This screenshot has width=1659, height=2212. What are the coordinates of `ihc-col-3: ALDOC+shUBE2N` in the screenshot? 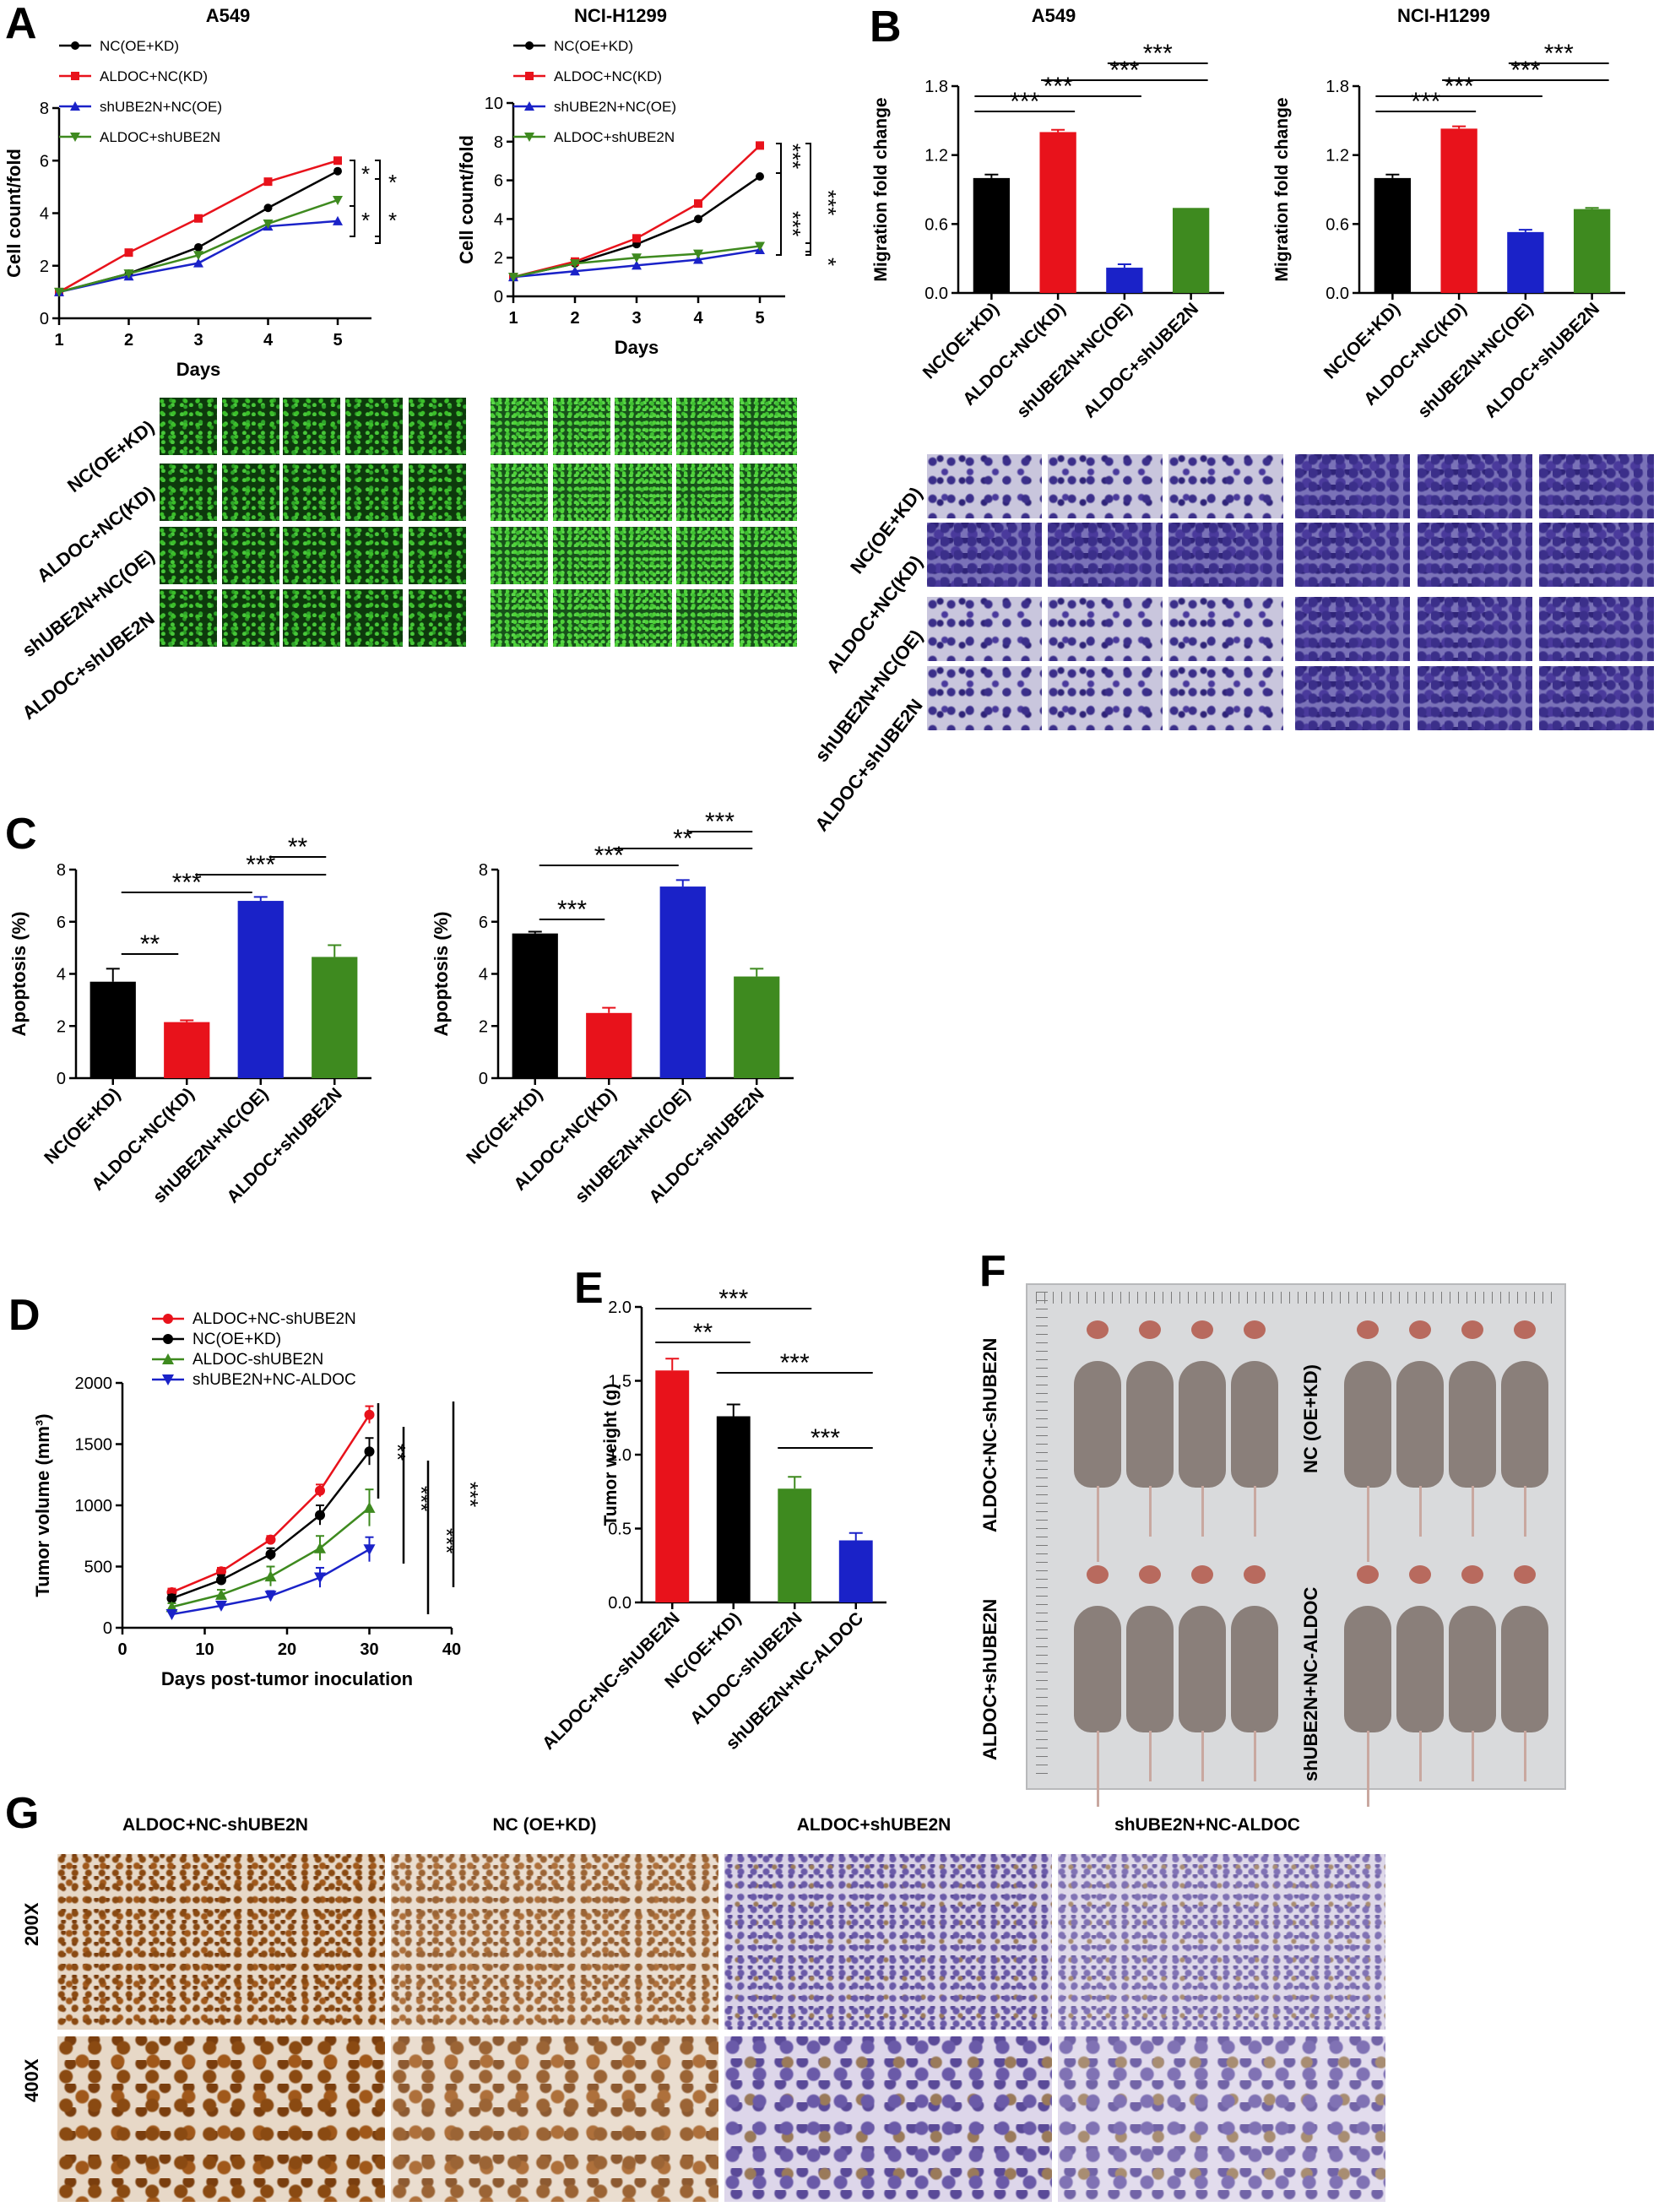 It's located at (874, 1825).